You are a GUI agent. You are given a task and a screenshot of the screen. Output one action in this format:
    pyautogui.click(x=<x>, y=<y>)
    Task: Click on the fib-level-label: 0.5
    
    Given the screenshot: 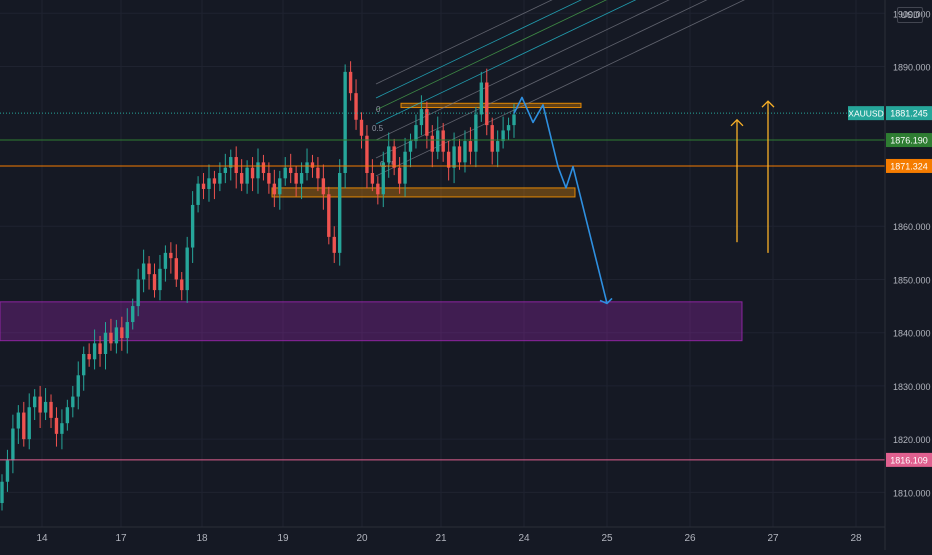 What is the action you would take?
    pyautogui.click(x=378, y=128)
    